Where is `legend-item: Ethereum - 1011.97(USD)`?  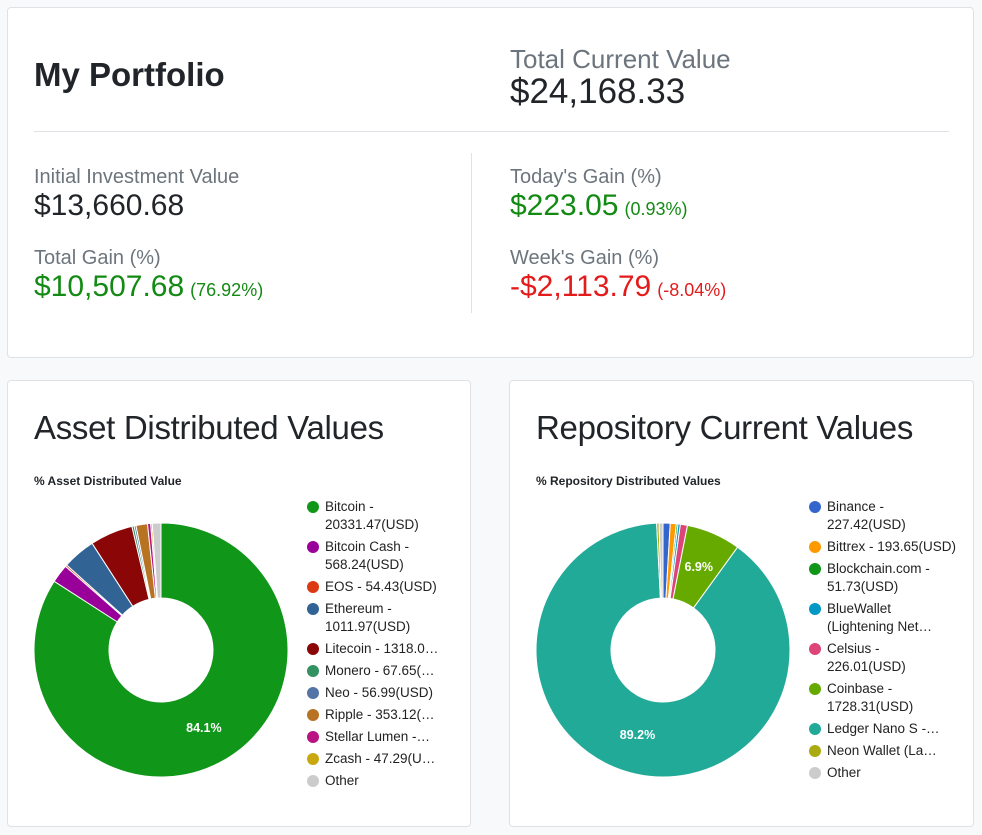 legend-item: Ethereum - 1011.97(USD) is located at coordinates (380, 618).